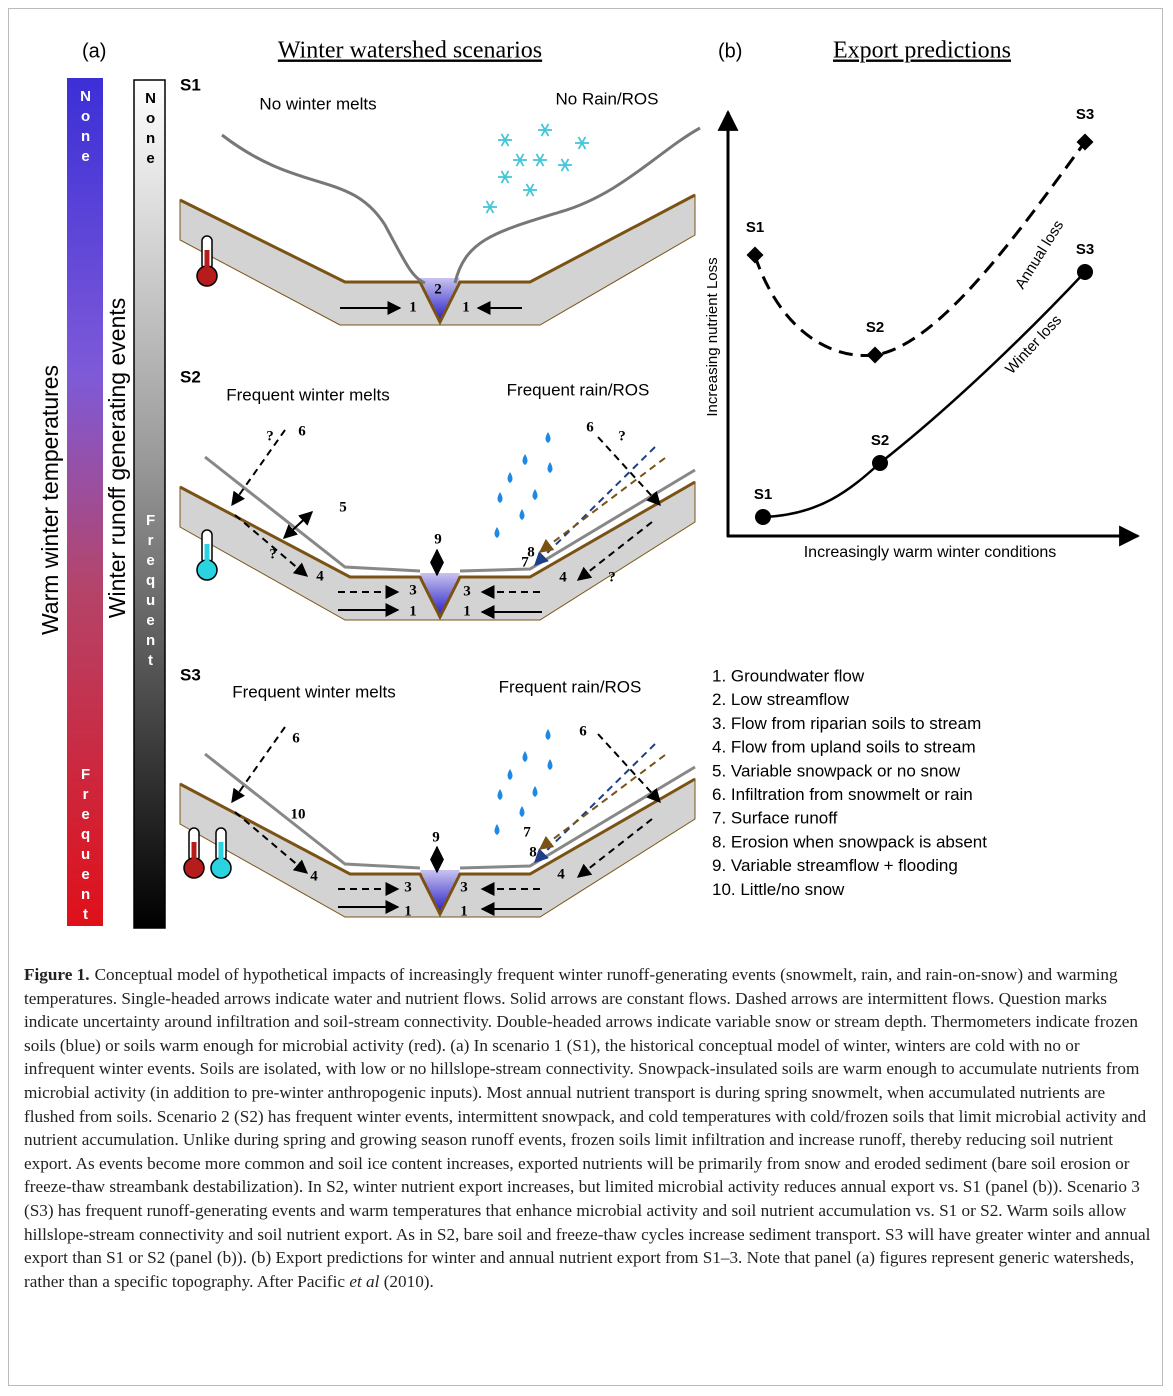 Image resolution: width=1173 pixels, height=1396 pixels. I want to click on point-label: S3, so click(1085, 114).